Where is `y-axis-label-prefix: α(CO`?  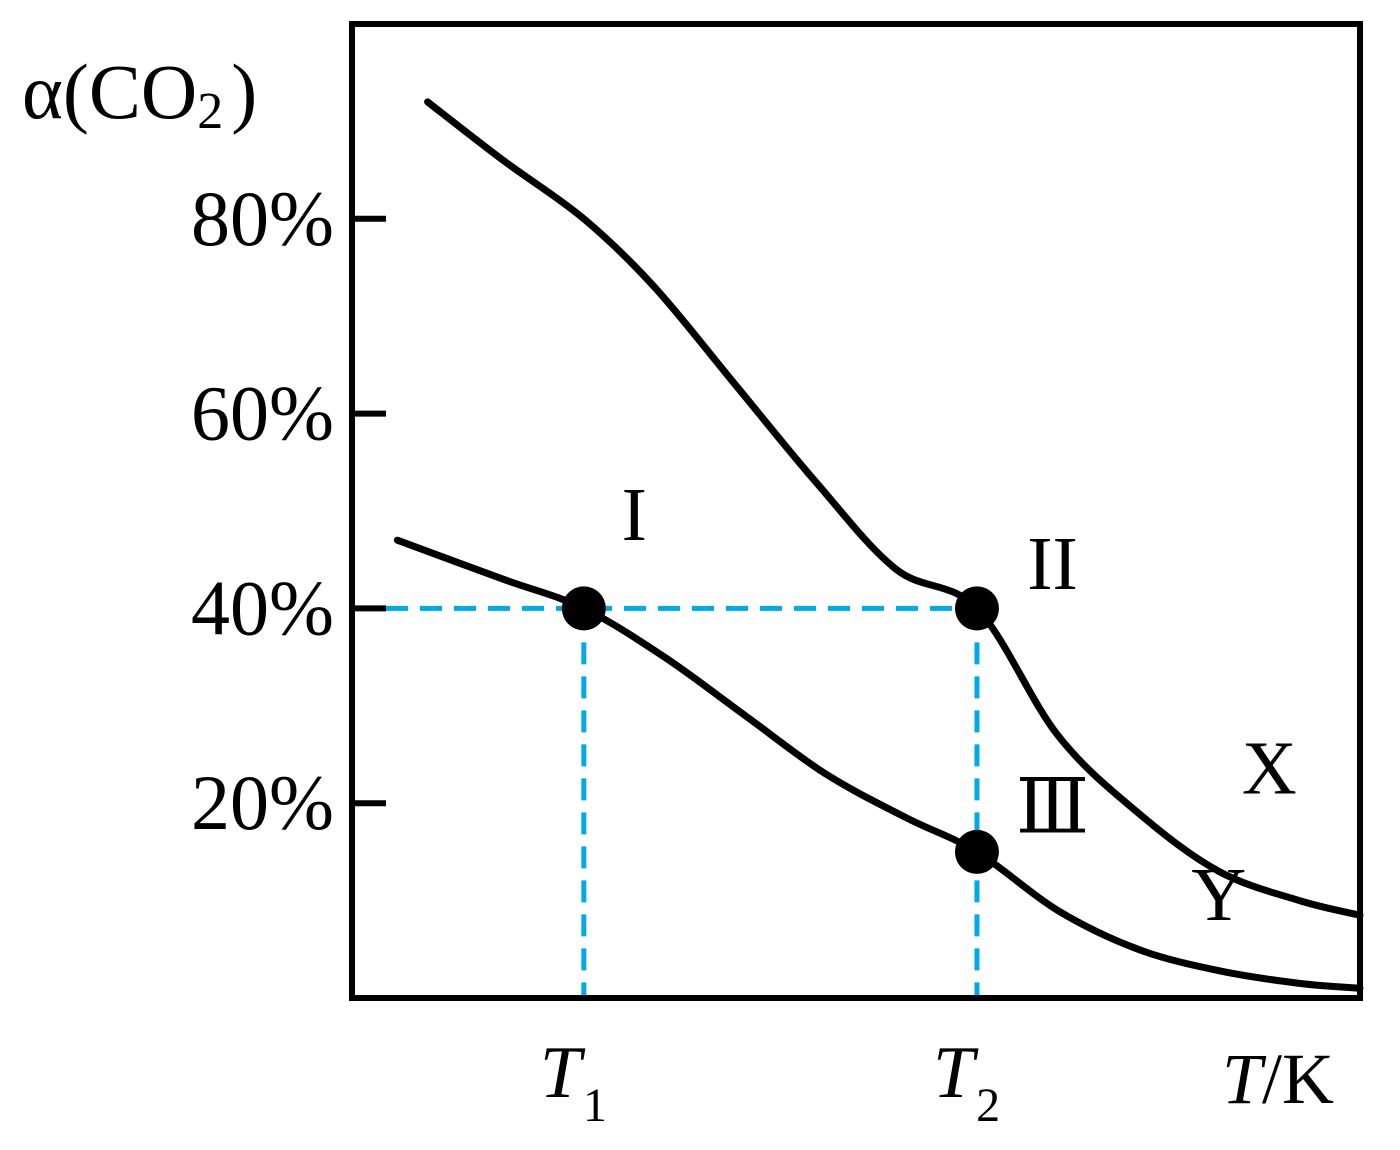
y-axis-label-prefix: α(CO is located at coordinates (109, 91).